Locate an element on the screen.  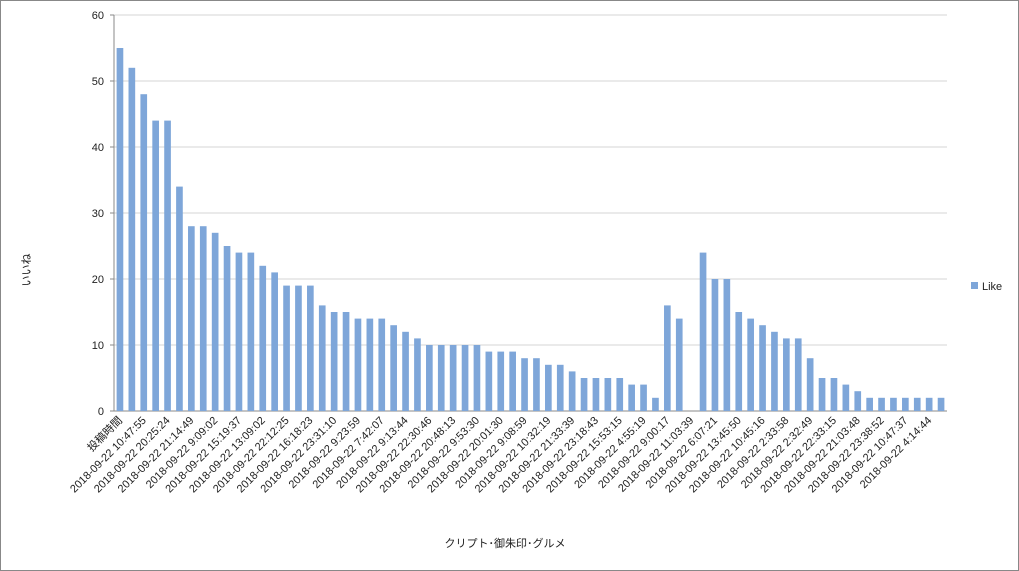
y-tick-label: 40 is located at coordinates (98, 148).